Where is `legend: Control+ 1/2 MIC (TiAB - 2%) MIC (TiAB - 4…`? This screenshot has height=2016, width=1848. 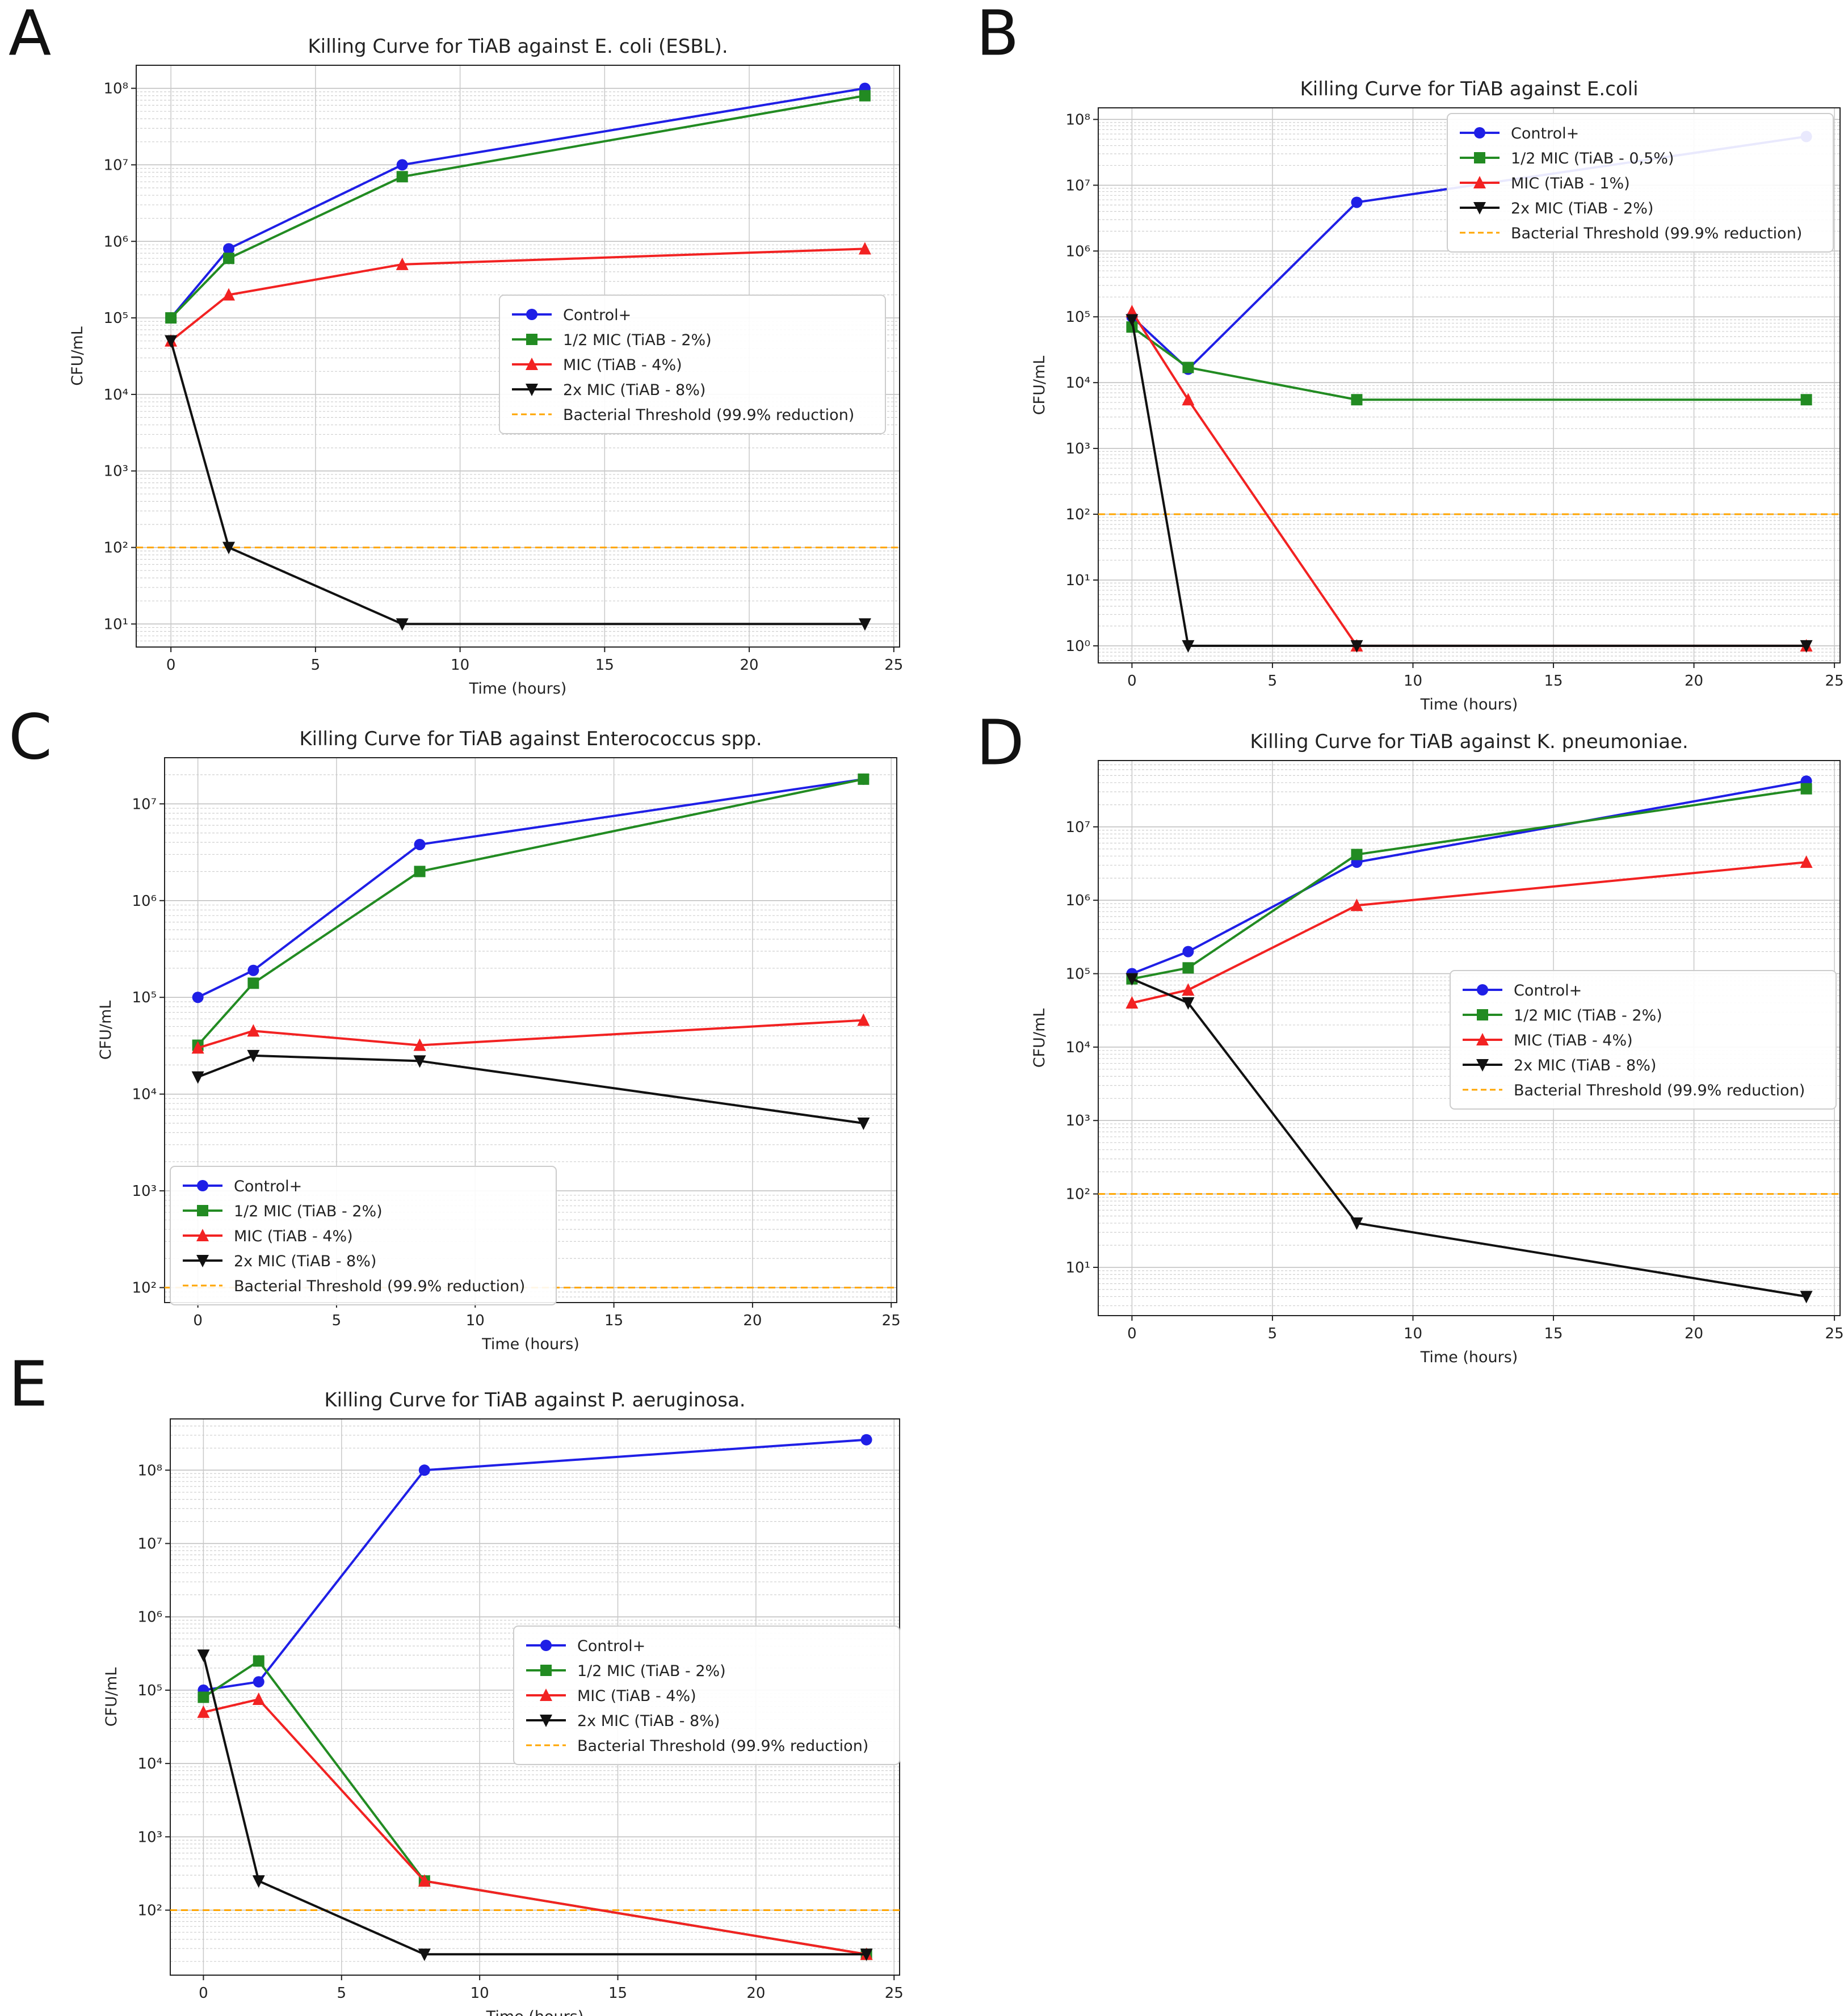 legend: Control+ 1/2 MIC (TiAB - 2%) MIC (TiAB - 4… is located at coordinates (706, 1695).